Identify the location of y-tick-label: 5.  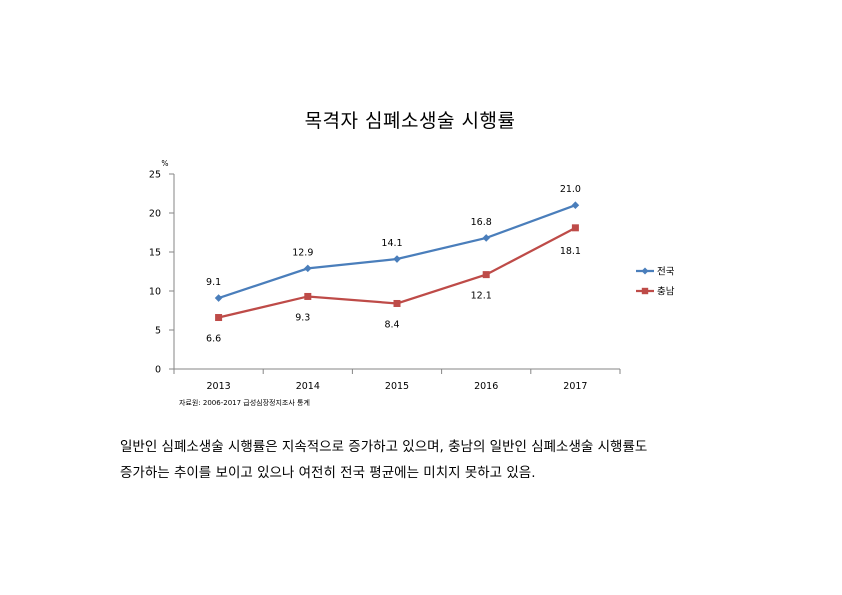
(158, 331).